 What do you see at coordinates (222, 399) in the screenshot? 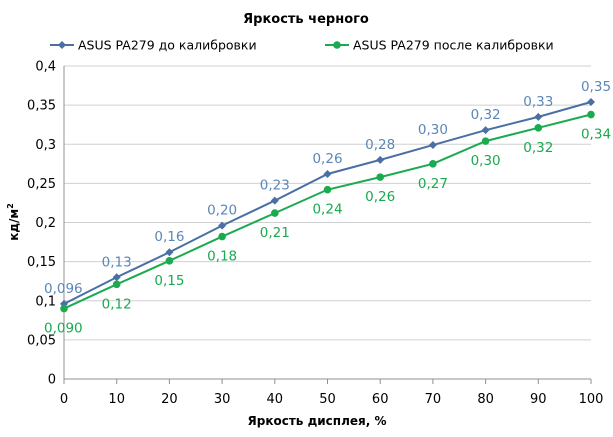
I see `x-tick-label: 30` at bounding box center [222, 399].